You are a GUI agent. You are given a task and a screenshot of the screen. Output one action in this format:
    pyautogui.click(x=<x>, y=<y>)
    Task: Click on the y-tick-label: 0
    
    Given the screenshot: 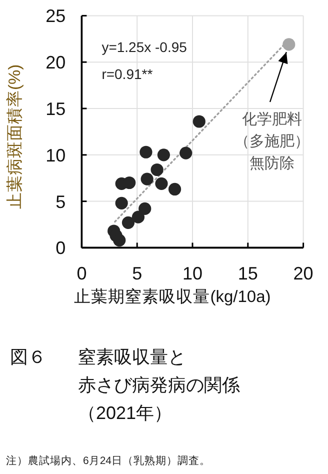 What is the action you would take?
    pyautogui.click(x=61, y=248)
    